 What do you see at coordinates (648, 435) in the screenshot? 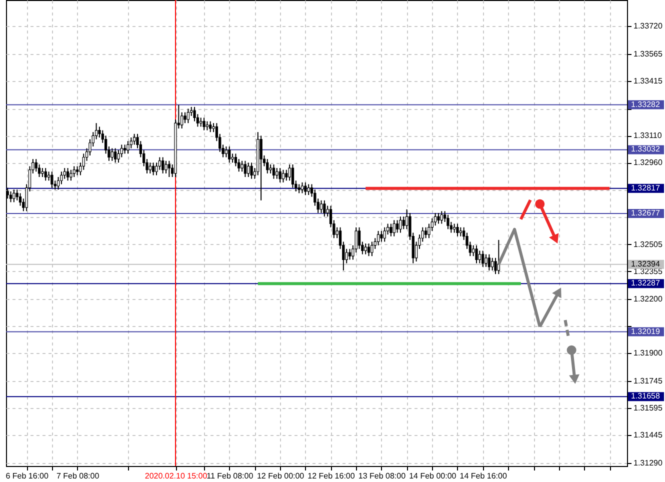
I see `y-tick-label: 1.31445` at bounding box center [648, 435].